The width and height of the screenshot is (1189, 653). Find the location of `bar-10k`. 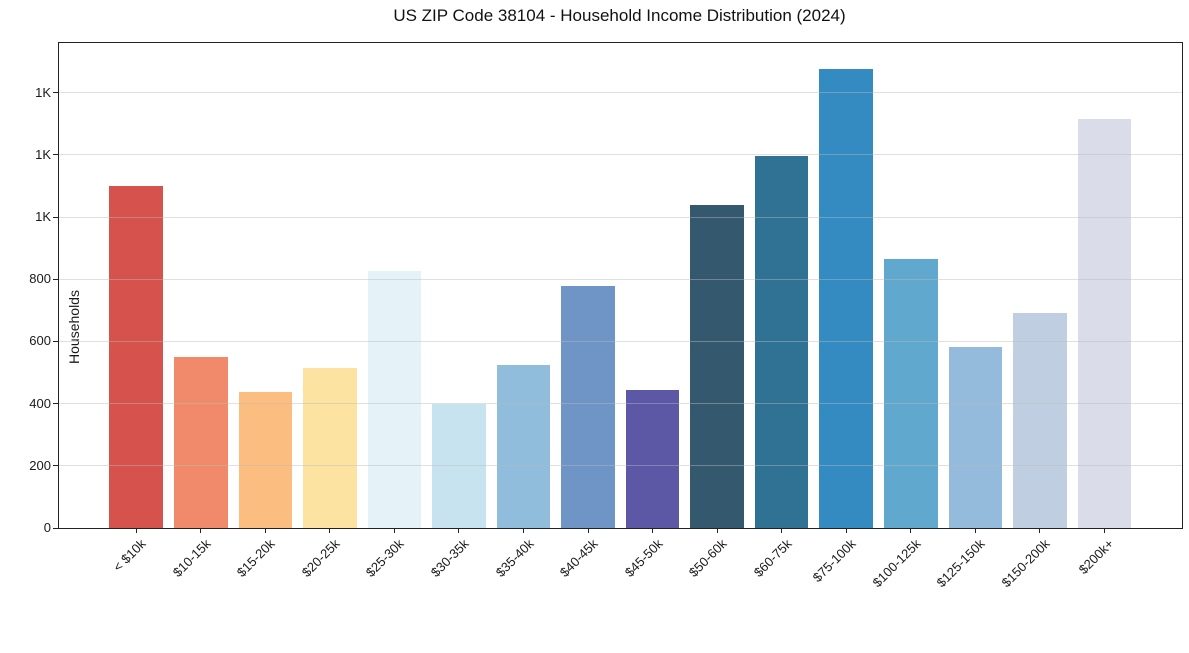

bar-10k is located at coordinates (136, 357).